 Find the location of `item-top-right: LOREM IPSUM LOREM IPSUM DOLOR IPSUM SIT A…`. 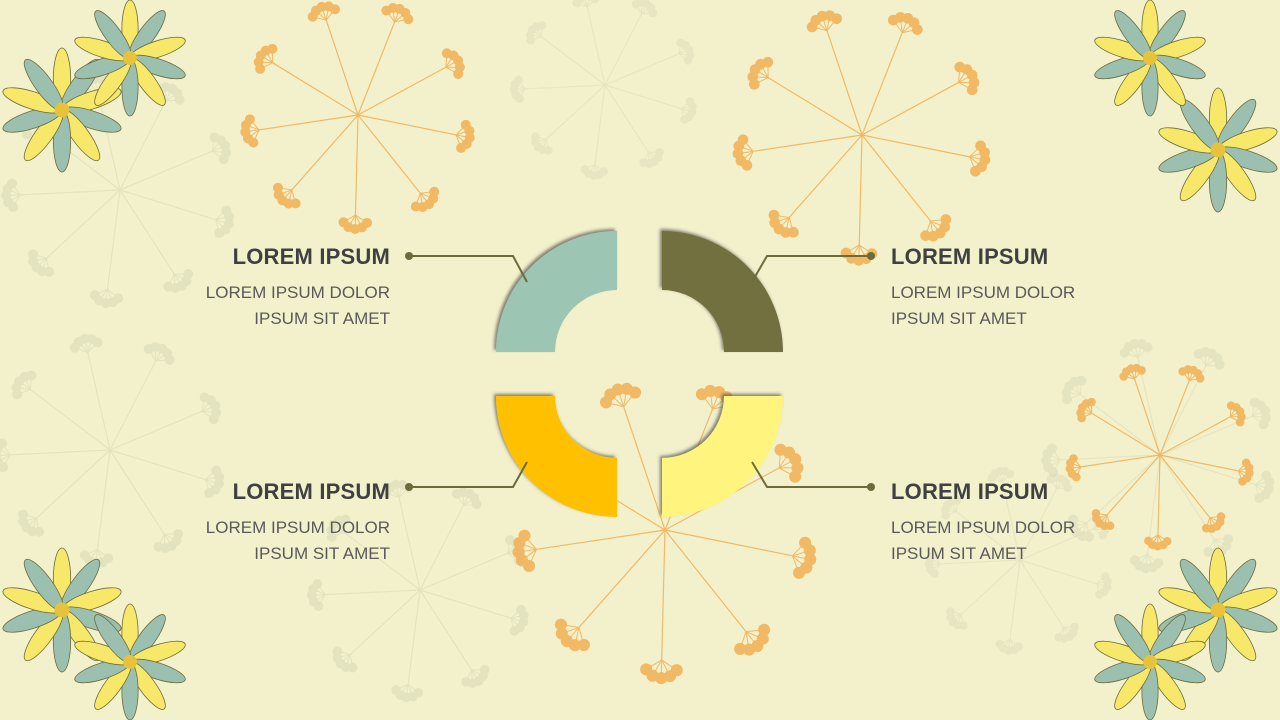

item-top-right: LOREM IPSUM LOREM IPSUM DOLOR IPSUM SIT A… is located at coordinates (1021, 288).